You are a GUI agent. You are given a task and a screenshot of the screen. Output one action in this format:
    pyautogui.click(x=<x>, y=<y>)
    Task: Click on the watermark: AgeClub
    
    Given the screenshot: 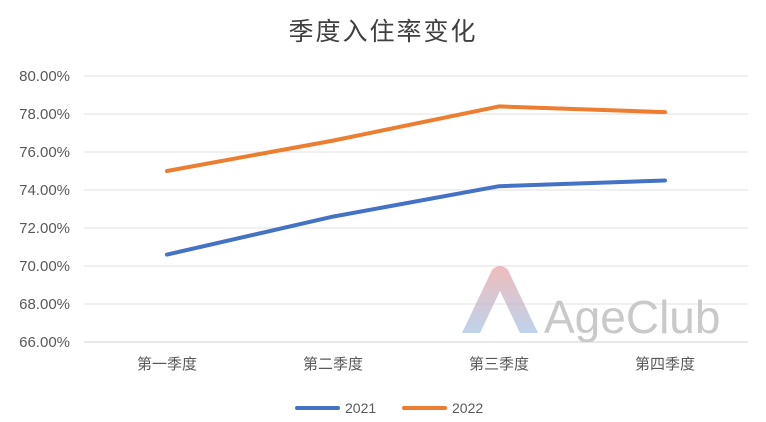 What is the action you would take?
    pyautogui.click(x=591, y=304)
    